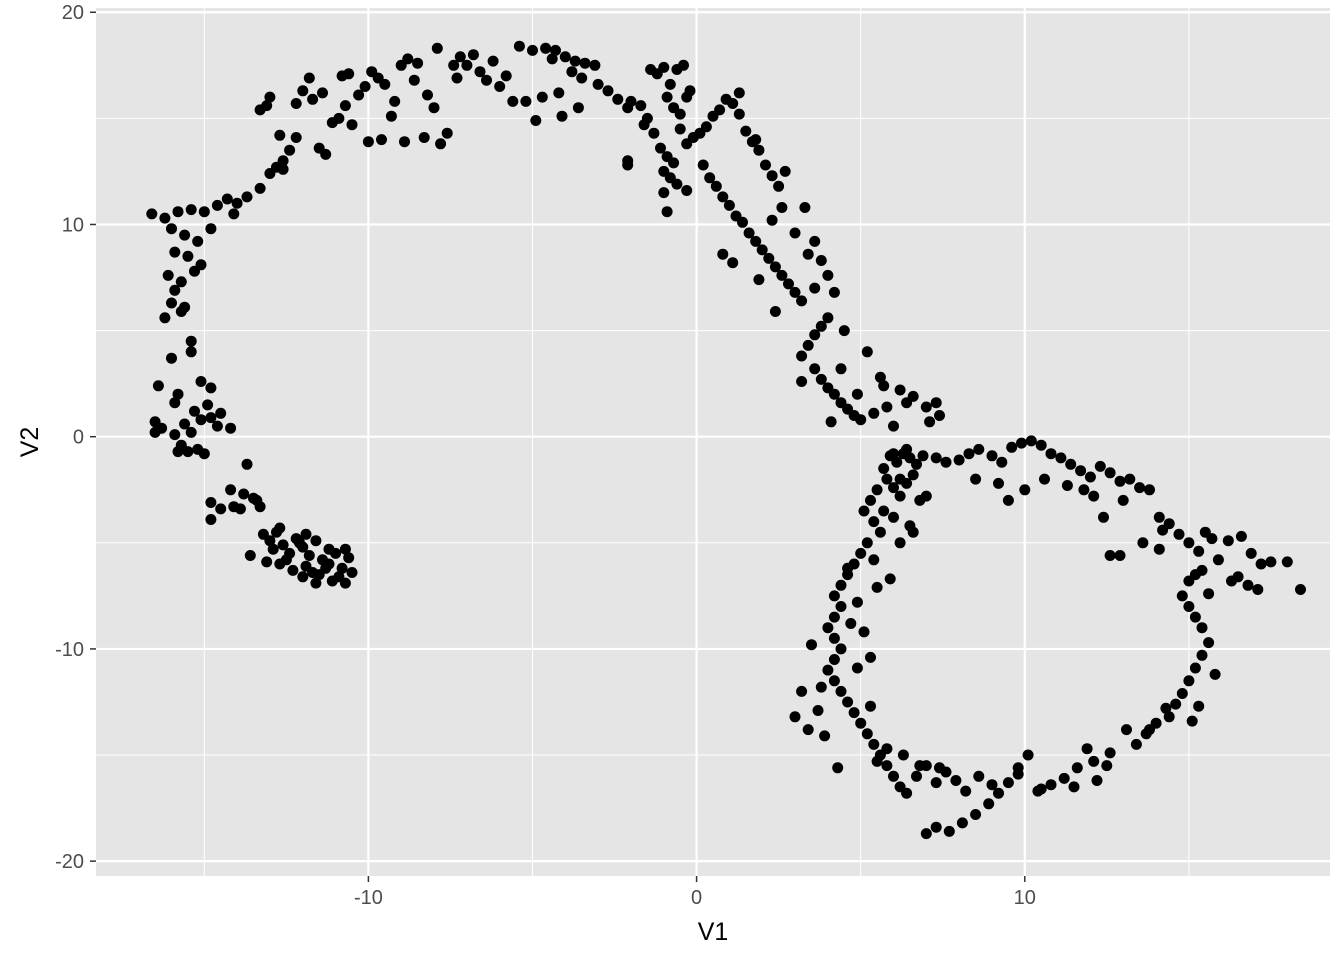  Describe the element at coordinates (73, 225) in the screenshot. I see `y-tick-label: 10` at that location.